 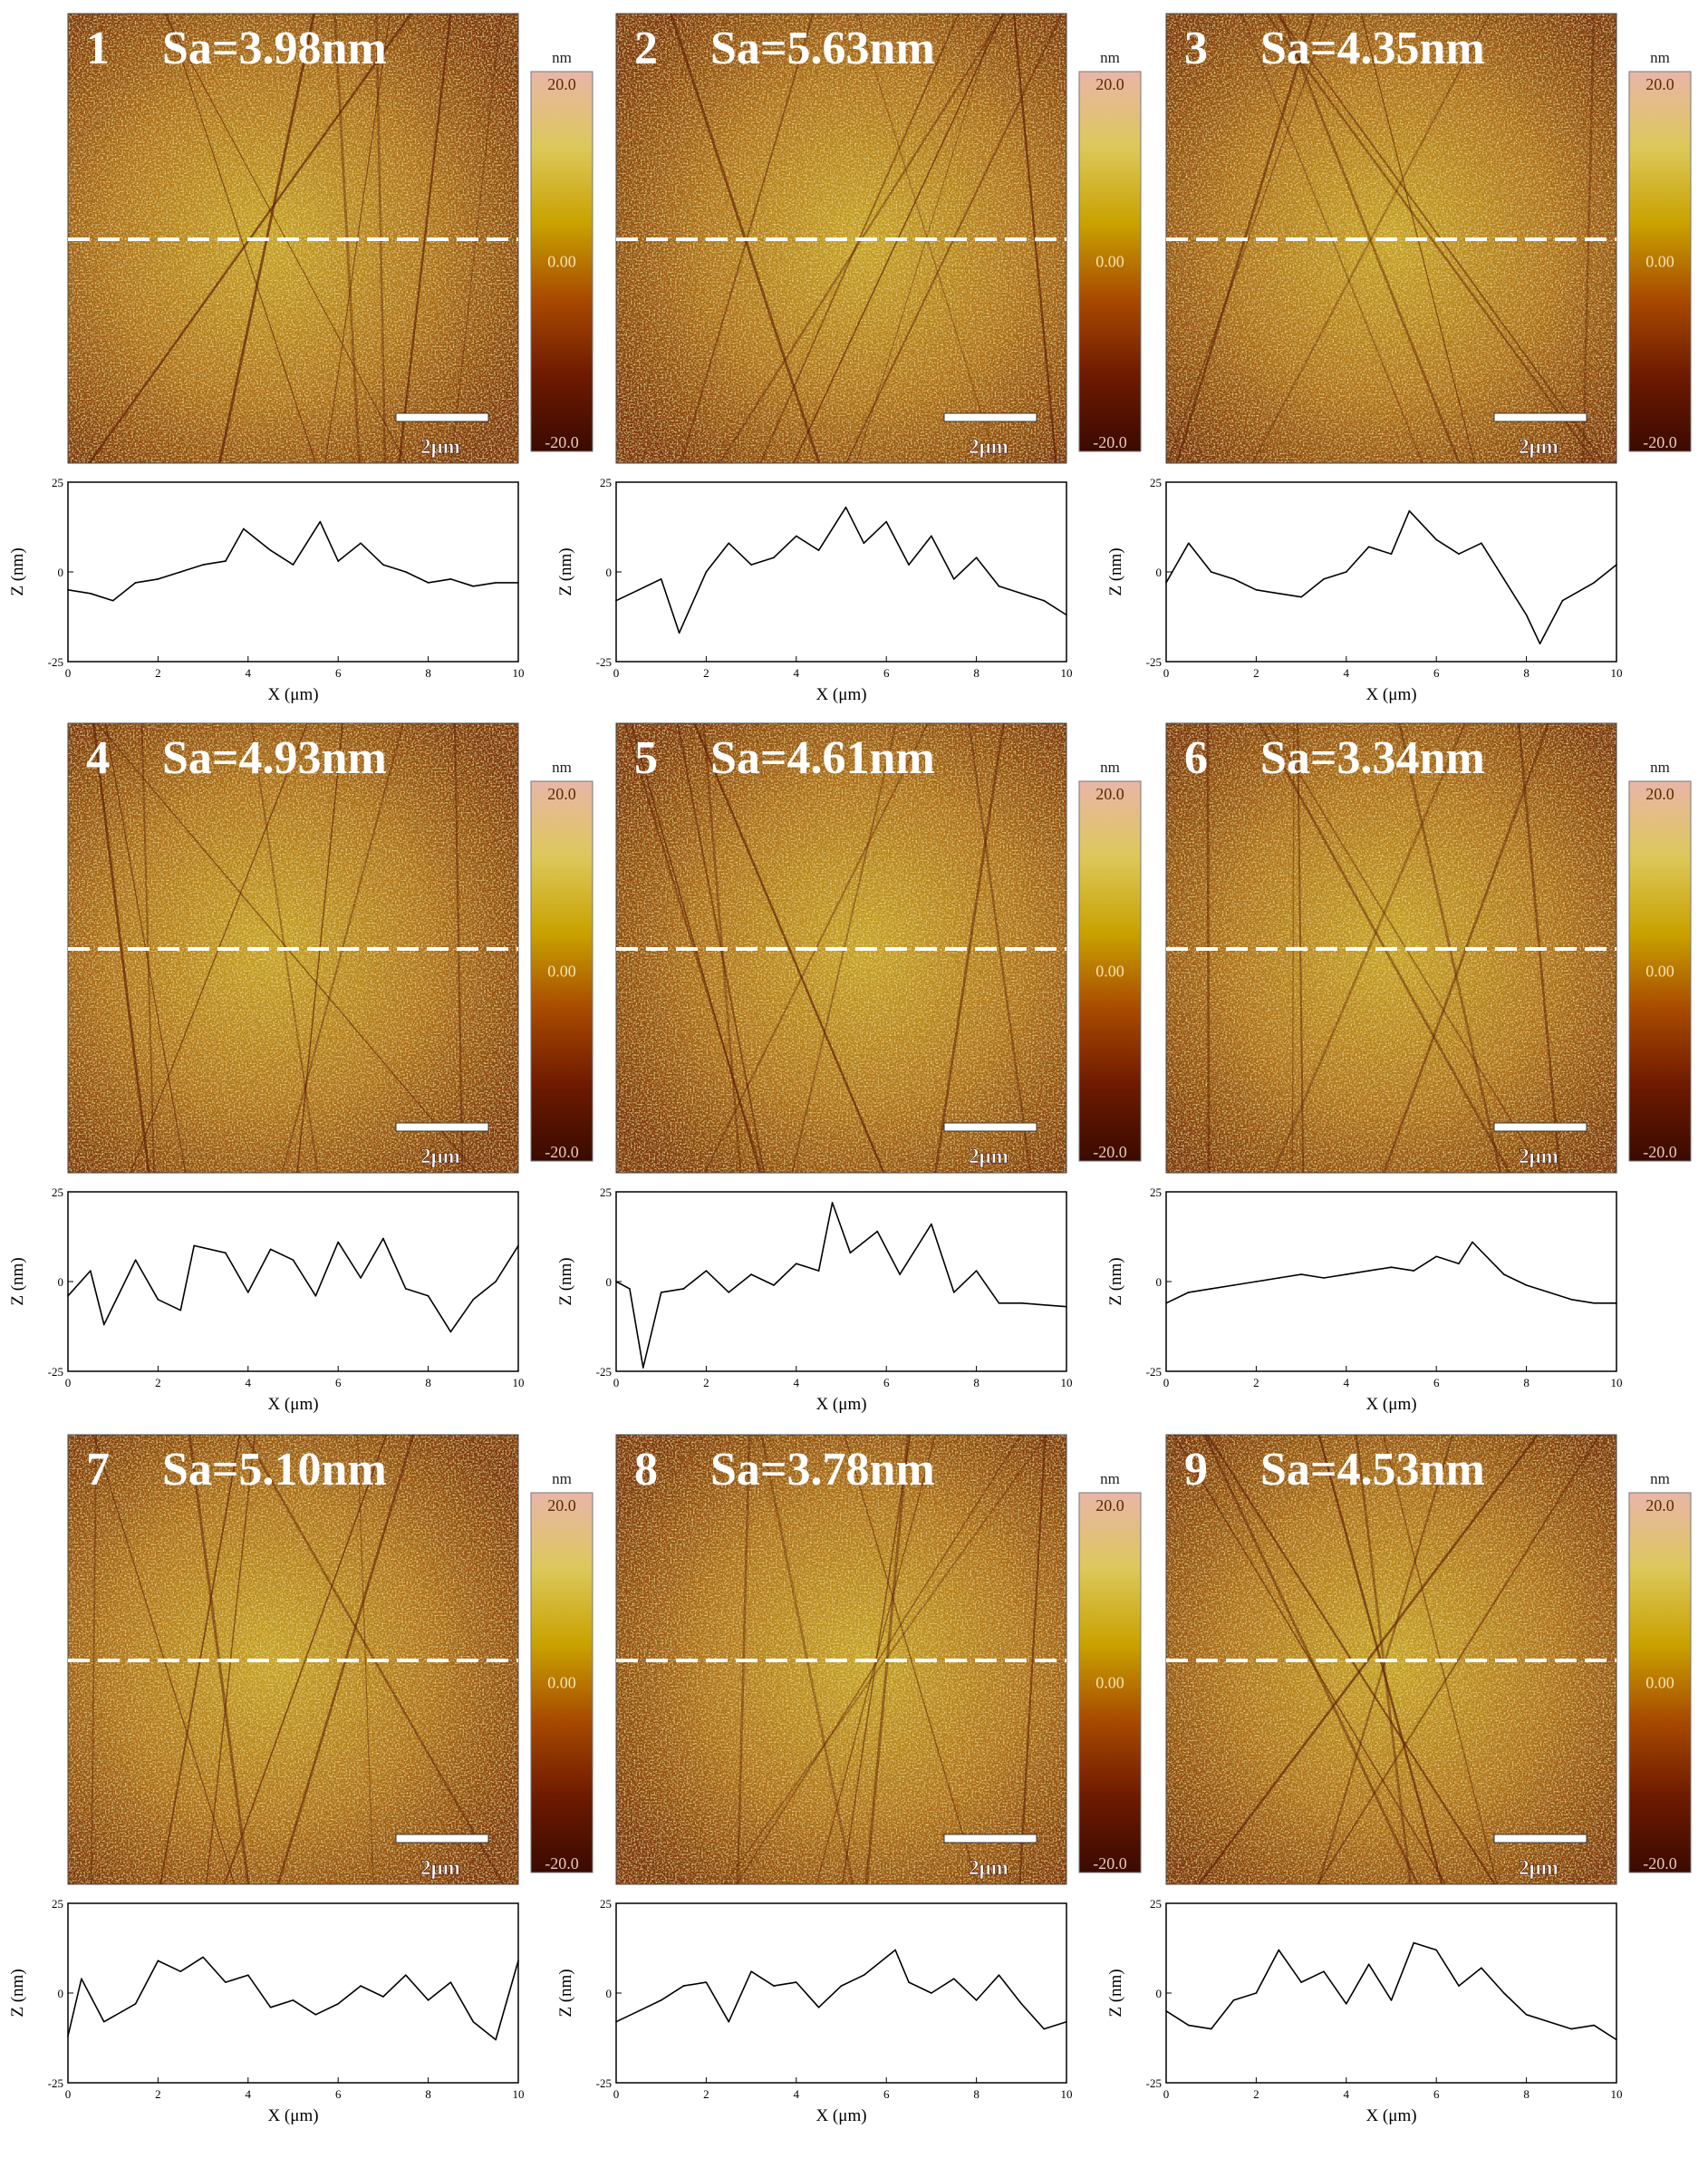 What do you see at coordinates (1372, 1470) in the screenshot?
I see `sa-roughness-label: Sa=4.53nm` at bounding box center [1372, 1470].